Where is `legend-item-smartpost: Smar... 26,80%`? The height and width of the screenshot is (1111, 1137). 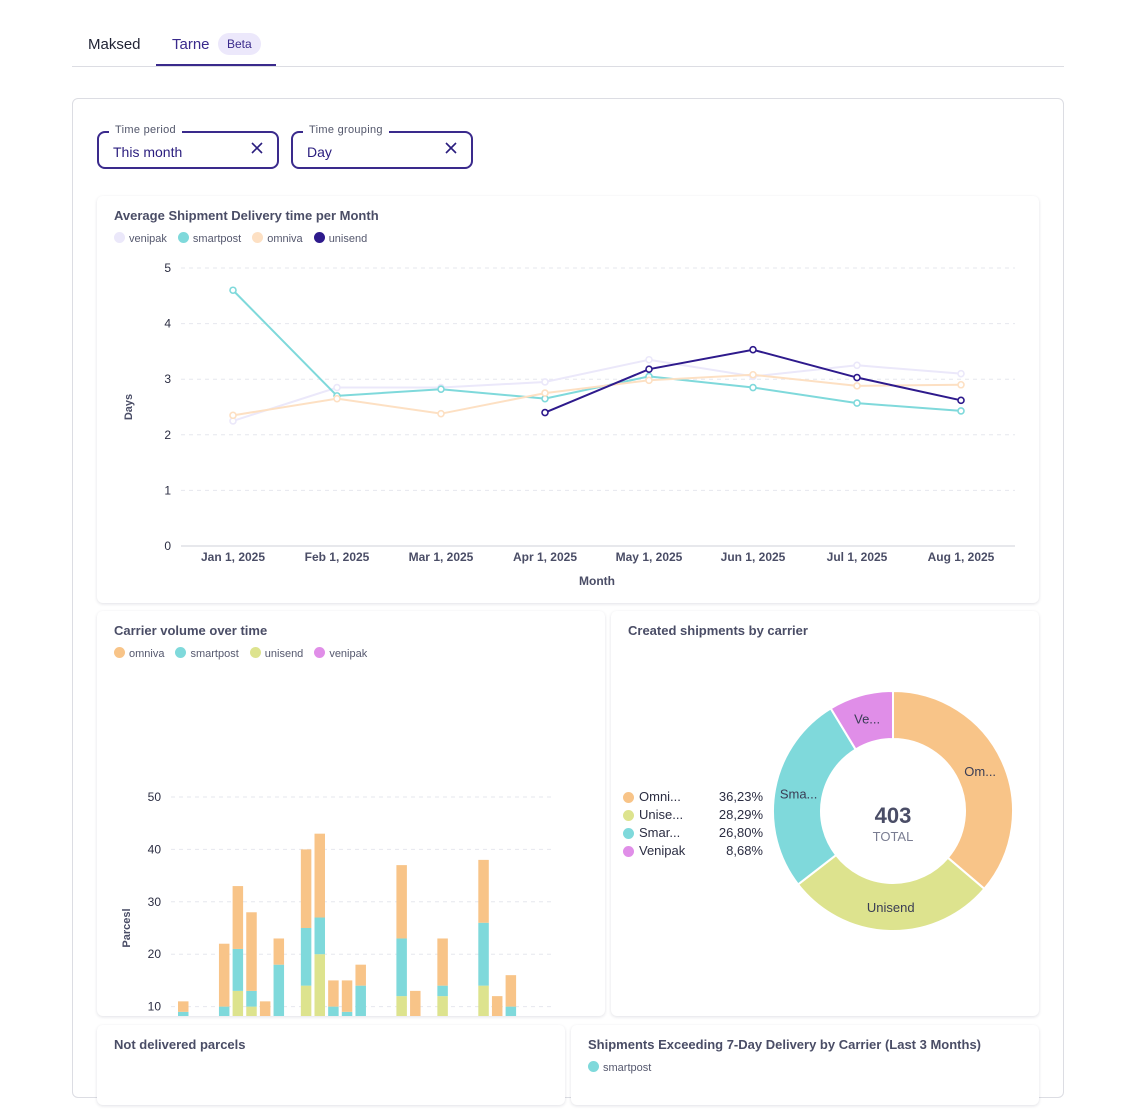 legend-item-smartpost: Smar... 26,80% is located at coordinates (693, 834).